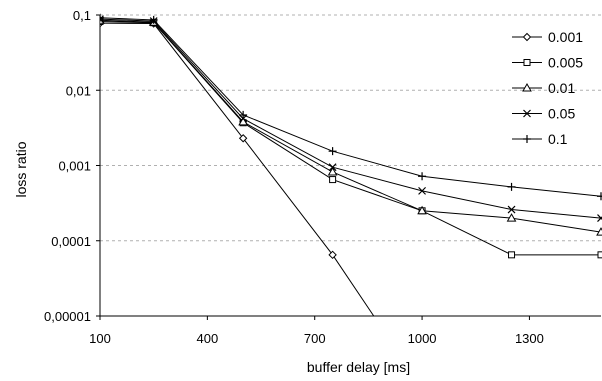  Describe the element at coordinates (78, 90) in the screenshot. I see `y-tick-label: 0,01` at that location.